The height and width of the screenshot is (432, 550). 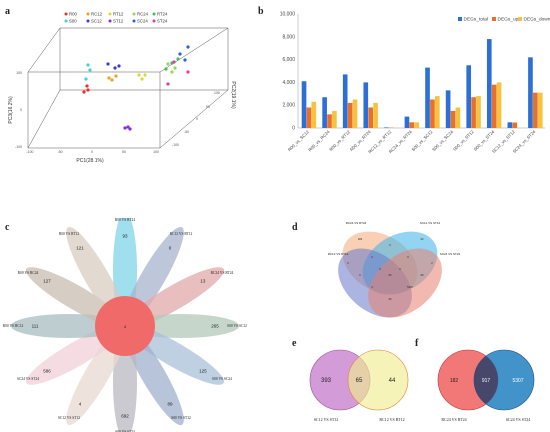 I want to click on venn-e-right-label: RC12 VS RT12, so click(x=391, y=419).